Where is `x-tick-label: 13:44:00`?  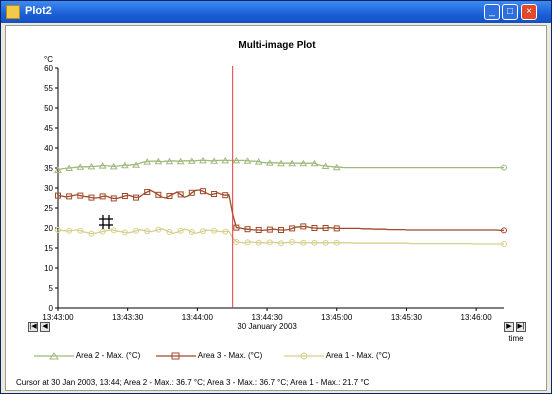 x-tick-label: 13:44:00 is located at coordinates (198, 317).